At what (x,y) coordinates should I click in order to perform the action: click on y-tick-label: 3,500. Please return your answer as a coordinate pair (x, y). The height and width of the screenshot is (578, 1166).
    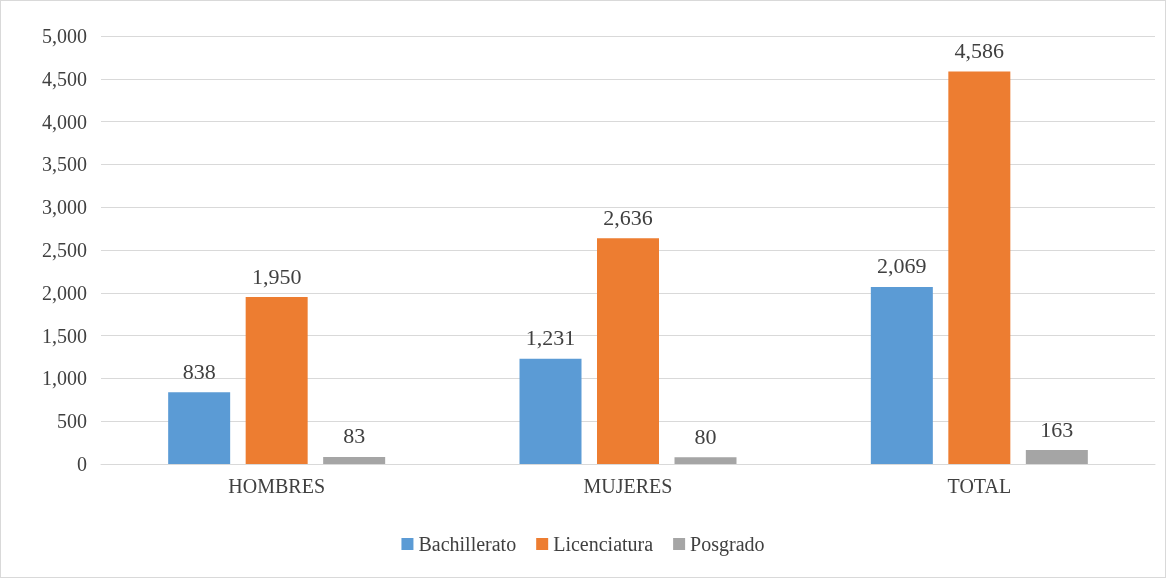
    Looking at the image, I should click on (64, 164).